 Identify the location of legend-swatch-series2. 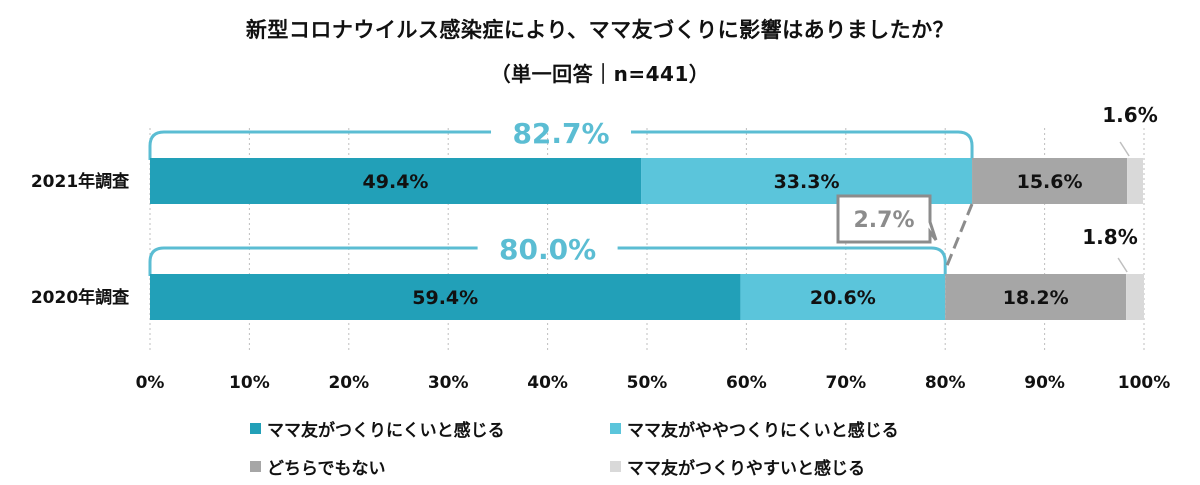
(615, 428).